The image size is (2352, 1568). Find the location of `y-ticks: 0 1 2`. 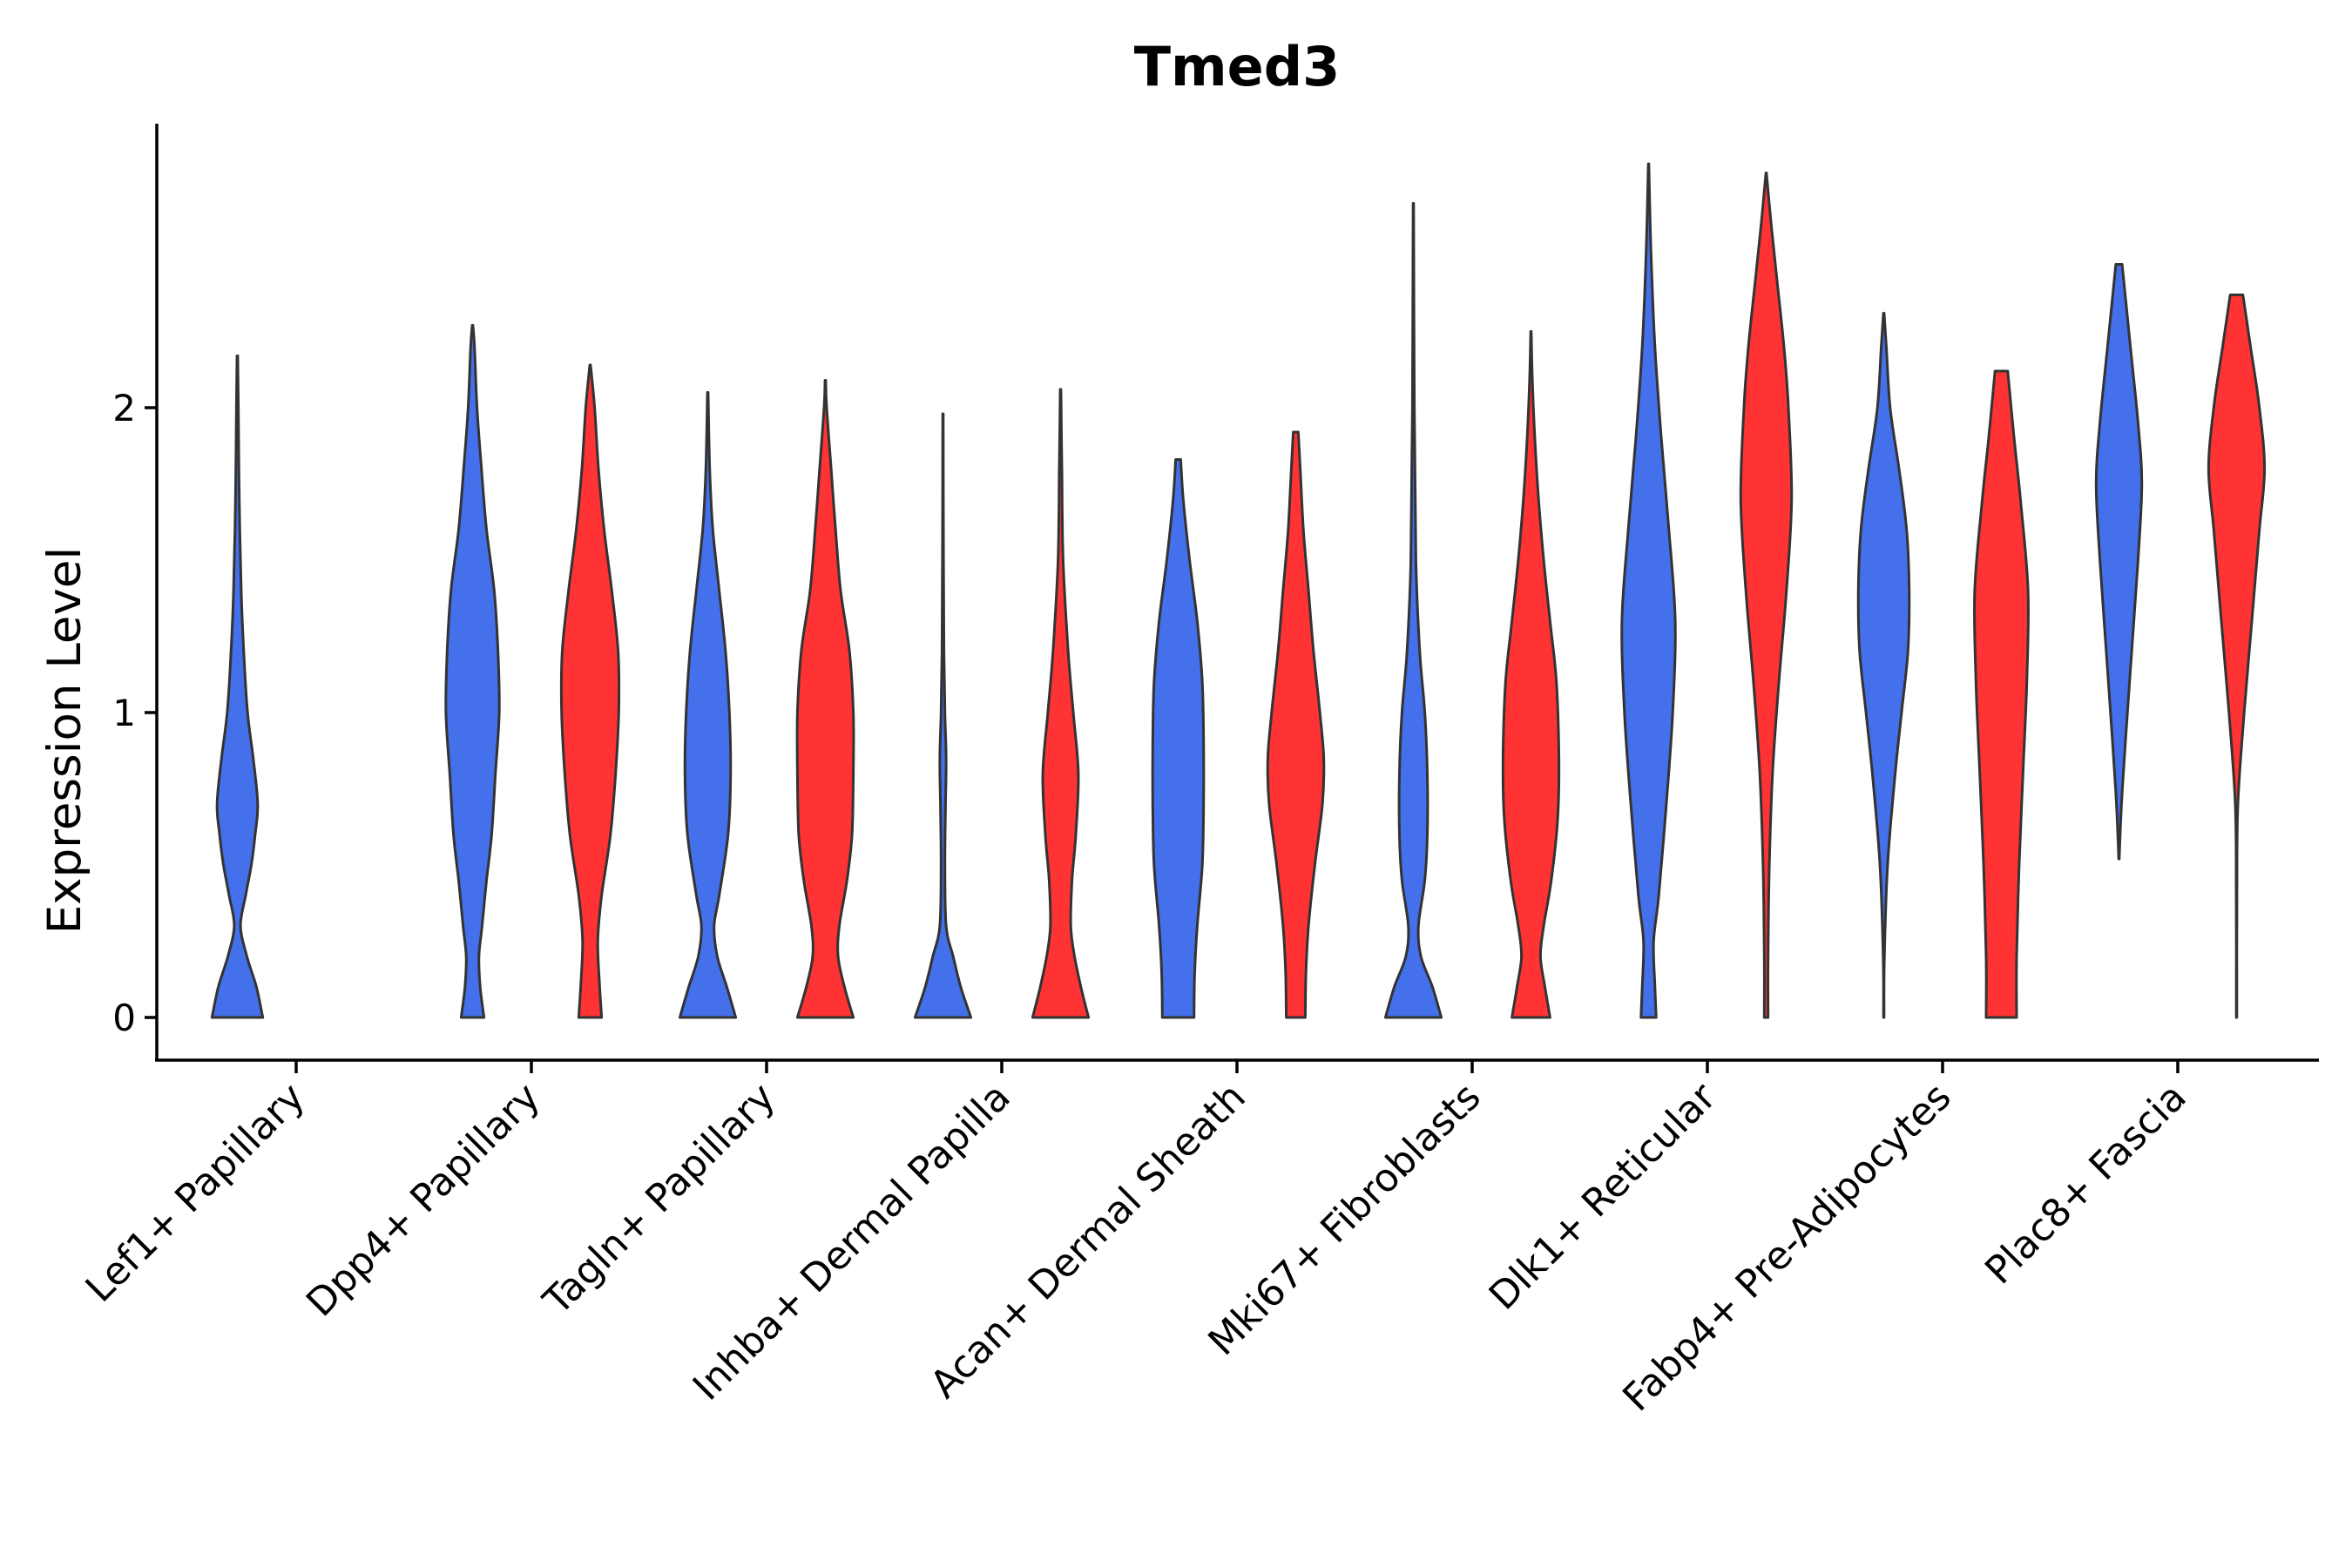

y-ticks: 0 1 2 is located at coordinates (134, 713).